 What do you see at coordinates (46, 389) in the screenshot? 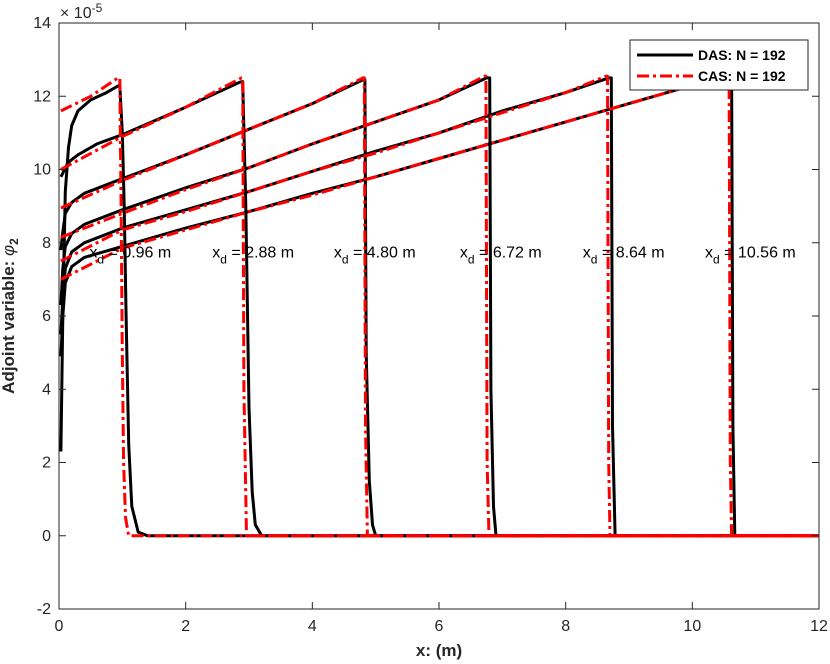
I see `y-tick-label: 4` at bounding box center [46, 389].